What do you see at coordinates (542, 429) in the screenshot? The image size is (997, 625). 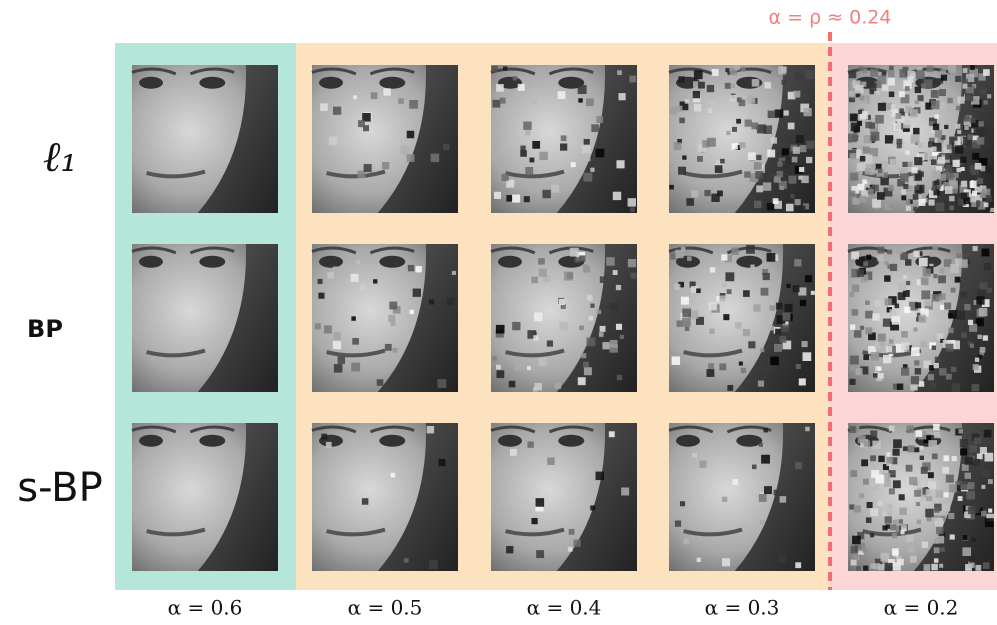 I see `brow` at bounding box center [542, 429].